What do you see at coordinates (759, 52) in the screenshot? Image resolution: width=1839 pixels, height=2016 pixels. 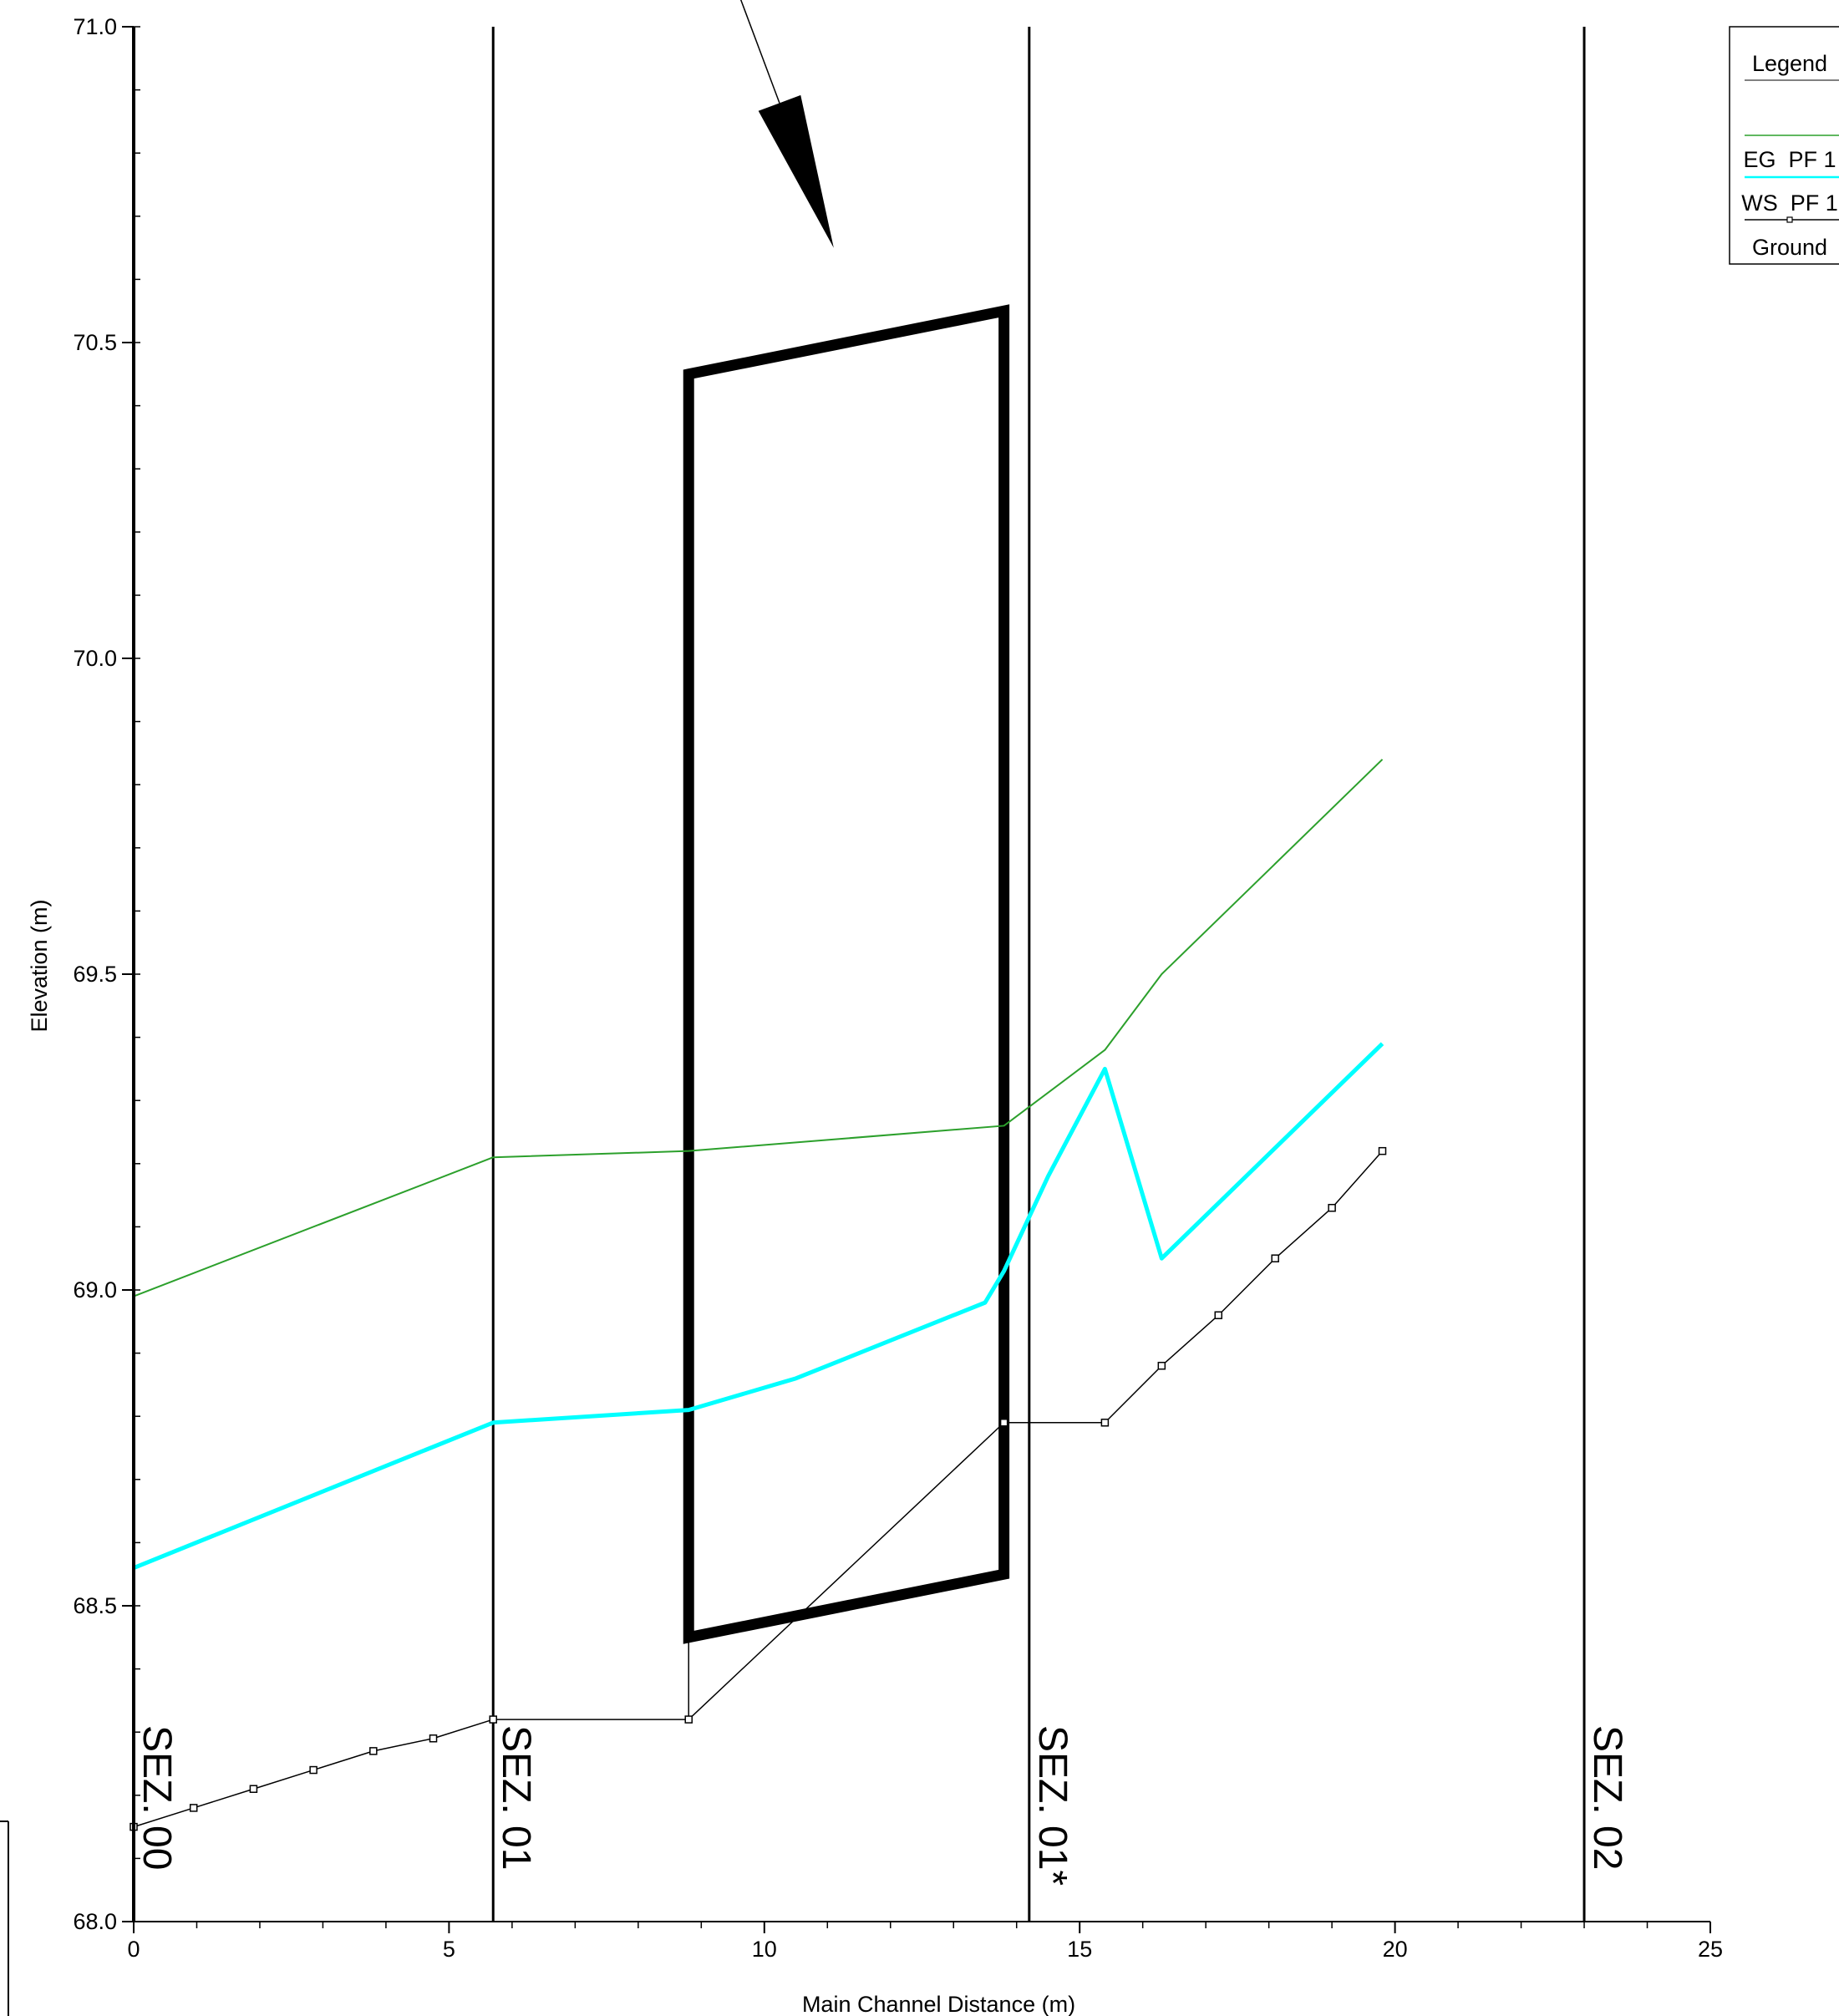 I see `arrow-shaft` at bounding box center [759, 52].